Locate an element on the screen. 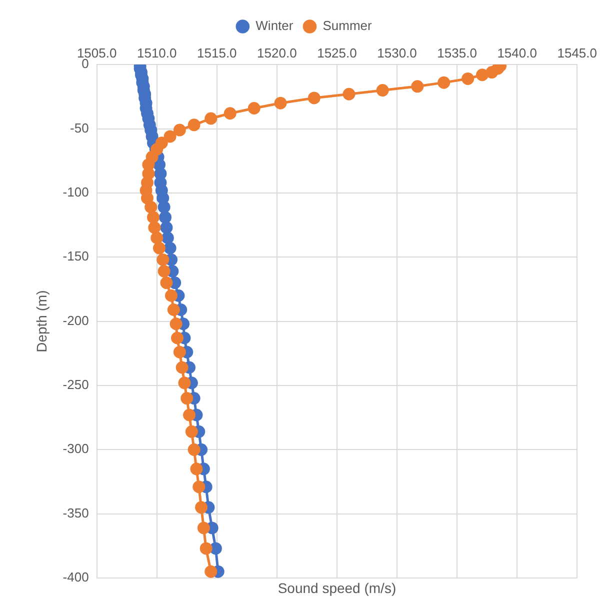 This screenshot has width=600, height=608. y-tick-label: -300 is located at coordinates (75, 448).